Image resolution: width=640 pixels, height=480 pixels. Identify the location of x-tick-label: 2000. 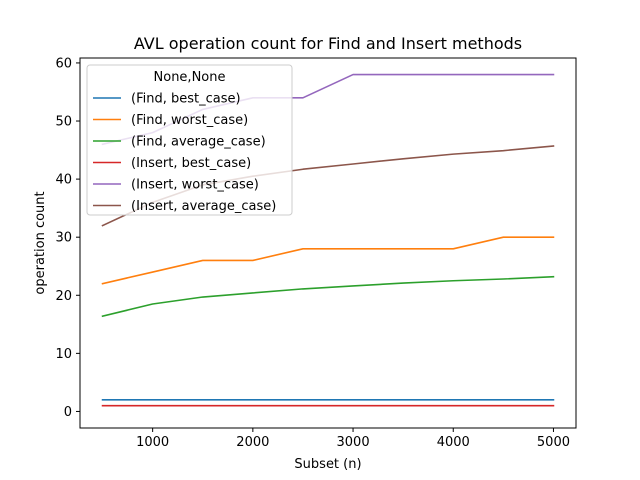
(252, 442).